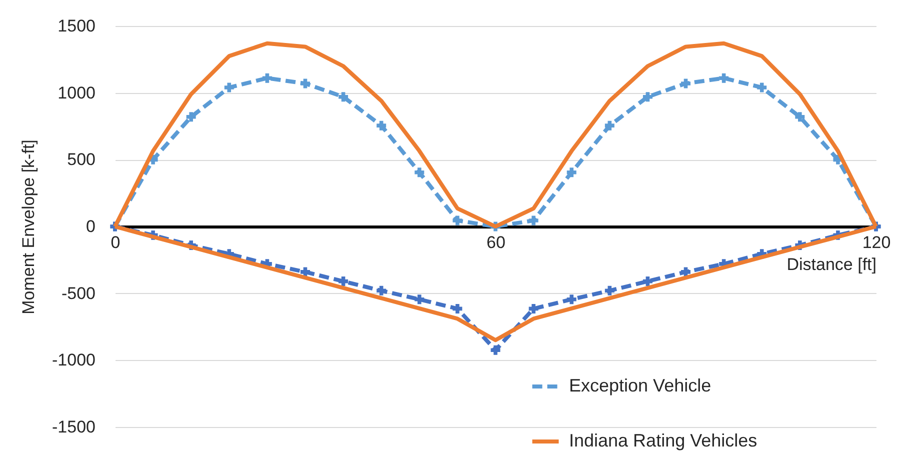 This screenshot has height=472, width=899. What do you see at coordinates (81, 160) in the screenshot?
I see `y-tick-label: 500` at bounding box center [81, 160].